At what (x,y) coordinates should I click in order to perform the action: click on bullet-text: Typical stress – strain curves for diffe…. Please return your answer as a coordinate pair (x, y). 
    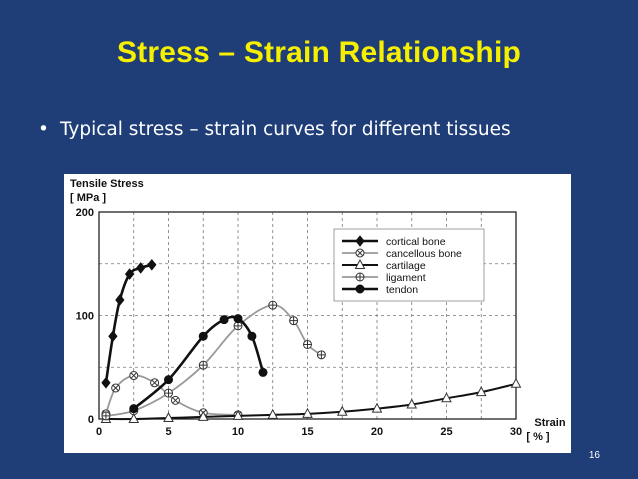
    Looking at the image, I should click on (285, 129).